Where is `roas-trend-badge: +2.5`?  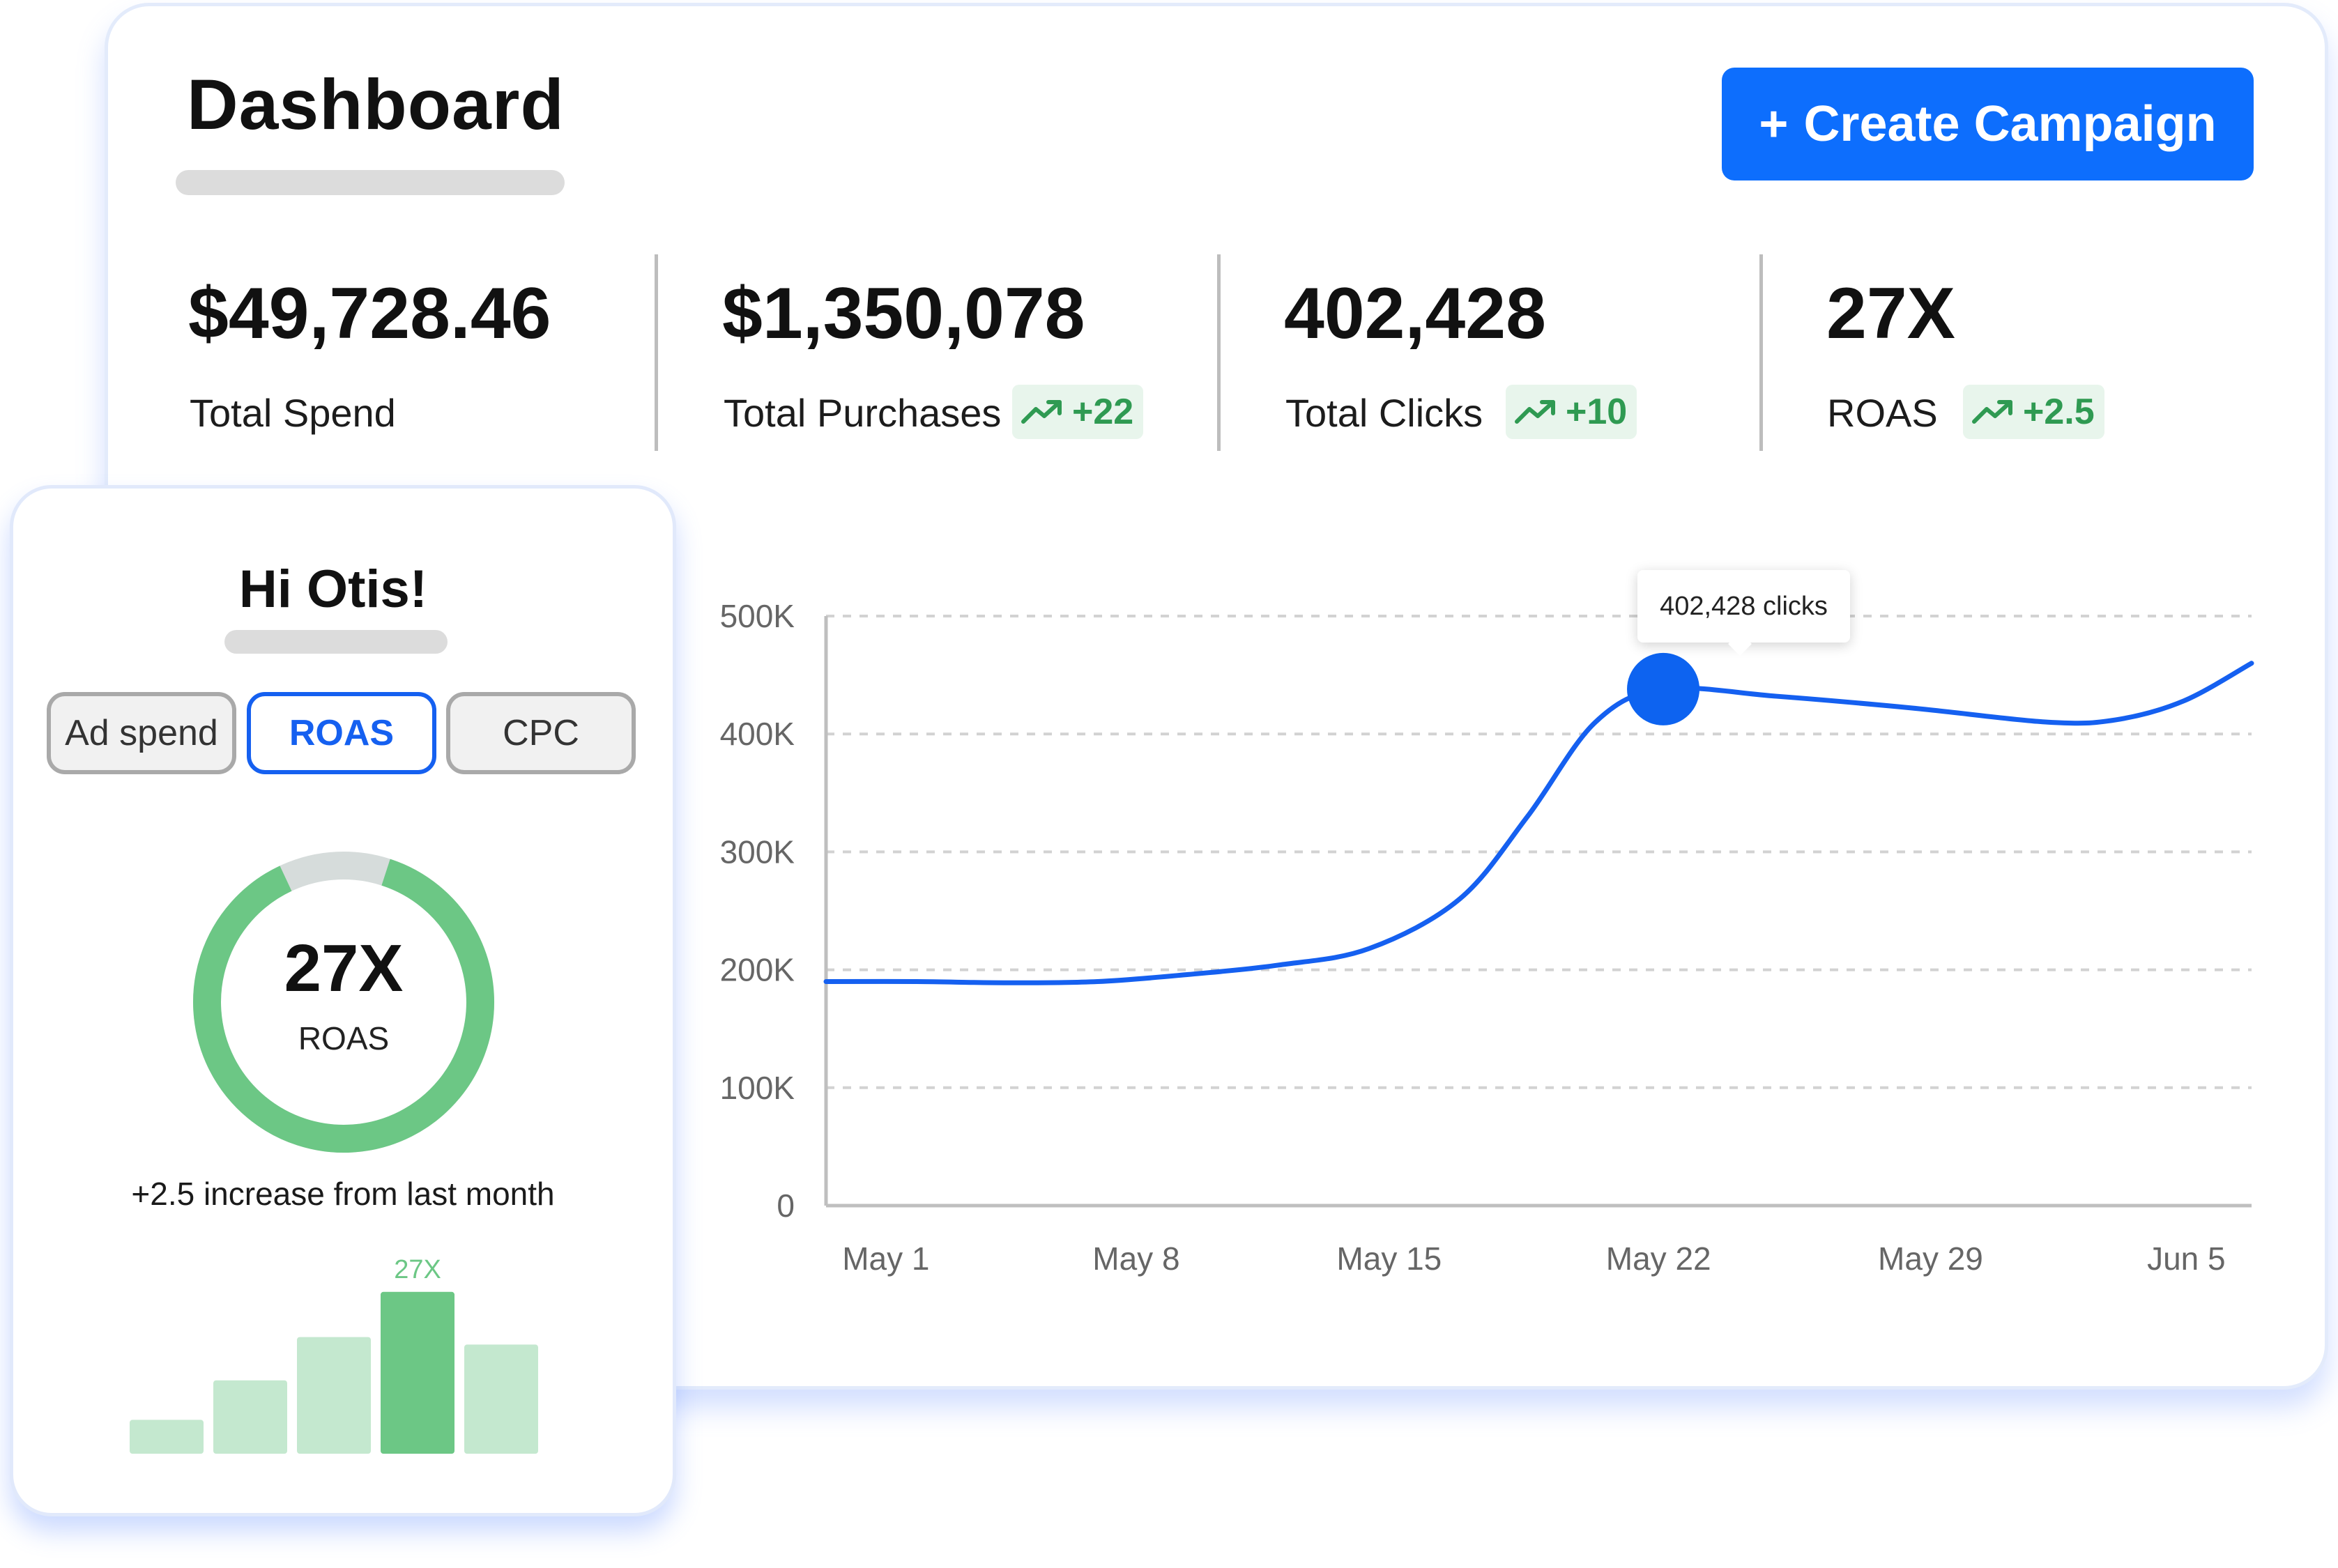
roas-trend-badge: +2.5 is located at coordinates (2034, 412).